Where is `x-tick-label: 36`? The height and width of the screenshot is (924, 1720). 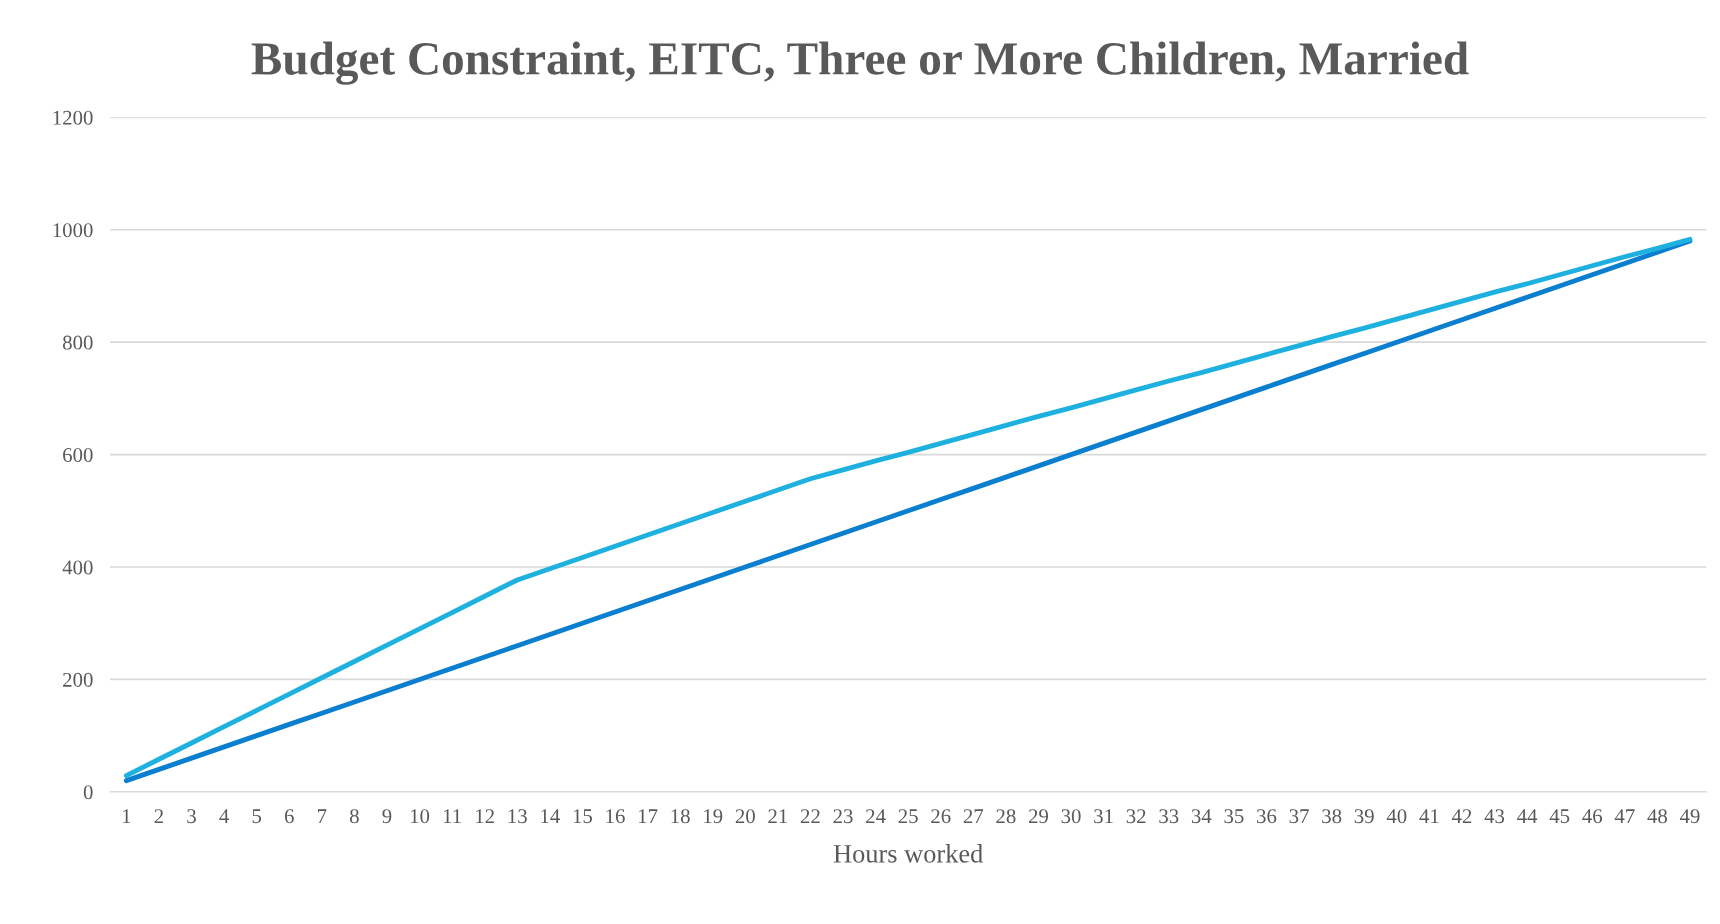
x-tick-label: 36 is located at coordinates (1267, 816).